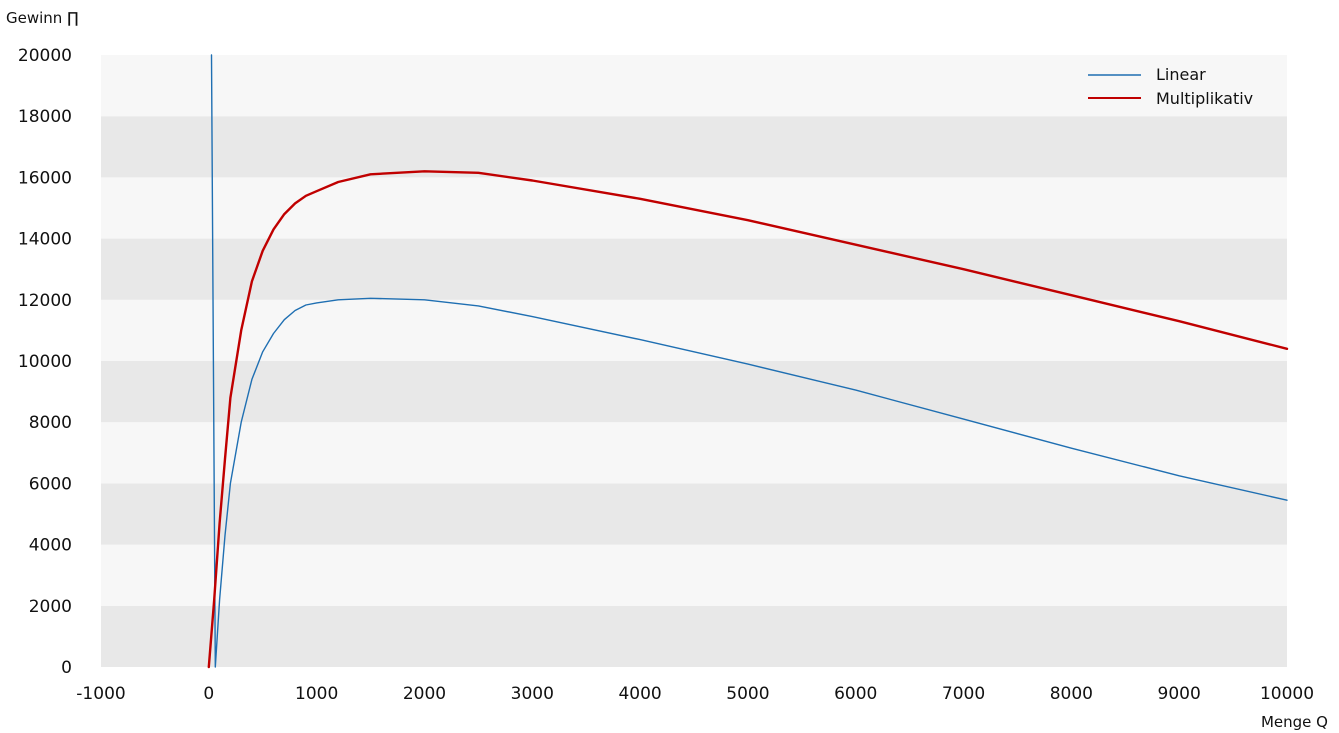  I want to click on x-tick-label: 9000, so click(1179, 694).